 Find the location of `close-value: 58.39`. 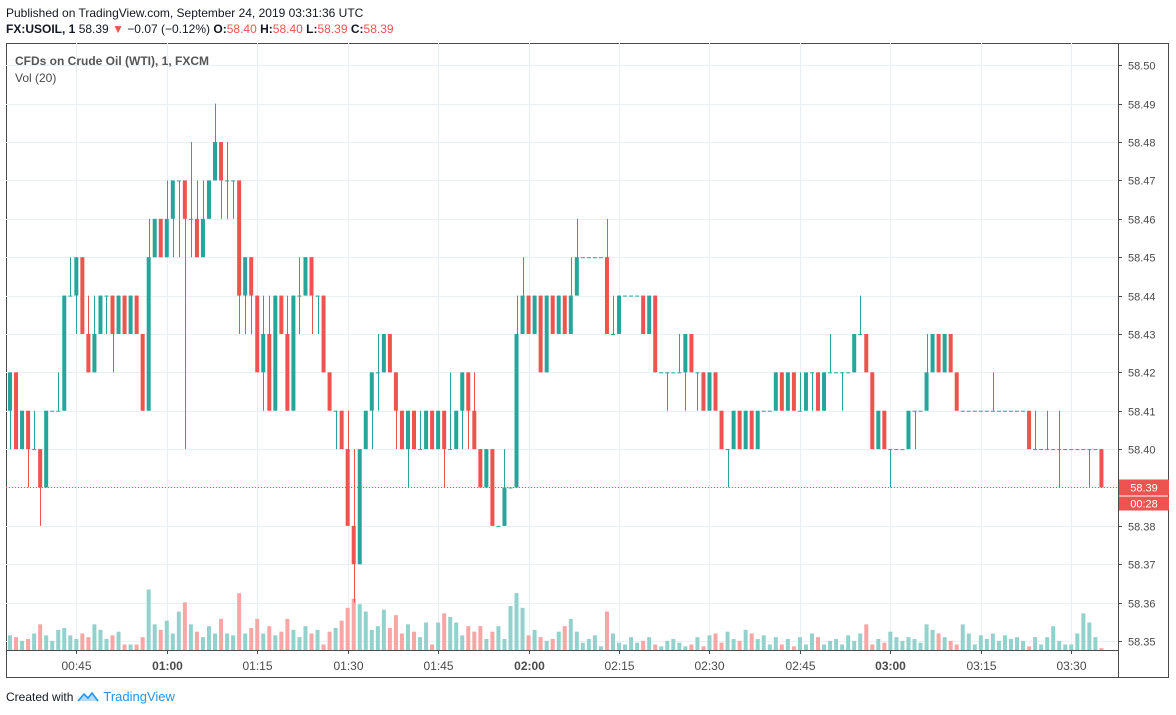

close-value: 58.39 is located at coordinates (378, 29).